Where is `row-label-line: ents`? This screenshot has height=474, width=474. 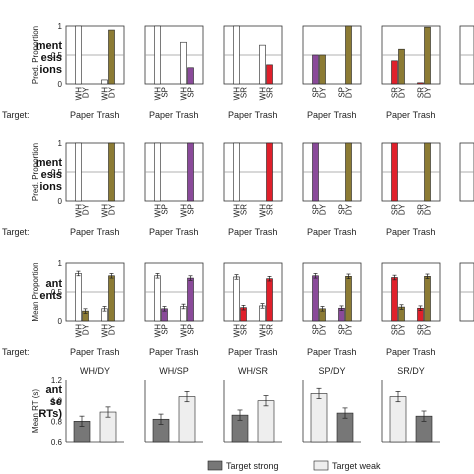 row-label-line: ents is located at coordinates (50, 296).